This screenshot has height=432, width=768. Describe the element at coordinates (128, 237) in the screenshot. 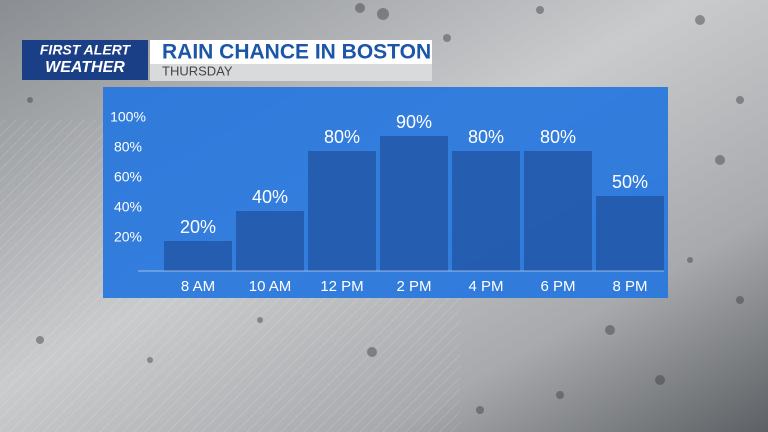

I see `y-tick-label: 20%` at that location.